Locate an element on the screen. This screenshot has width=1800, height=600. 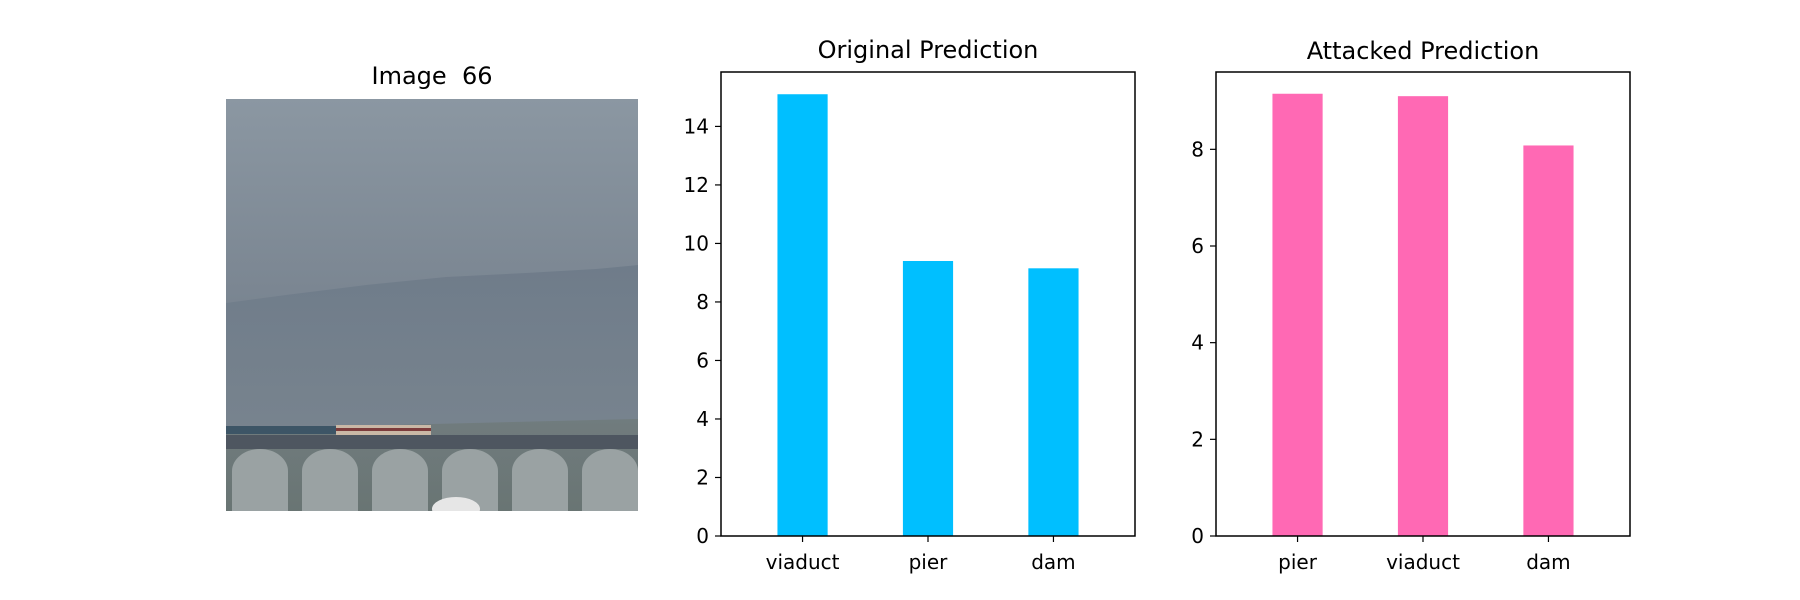
y-tick-label: 10 is located at coordinates (696, 243).